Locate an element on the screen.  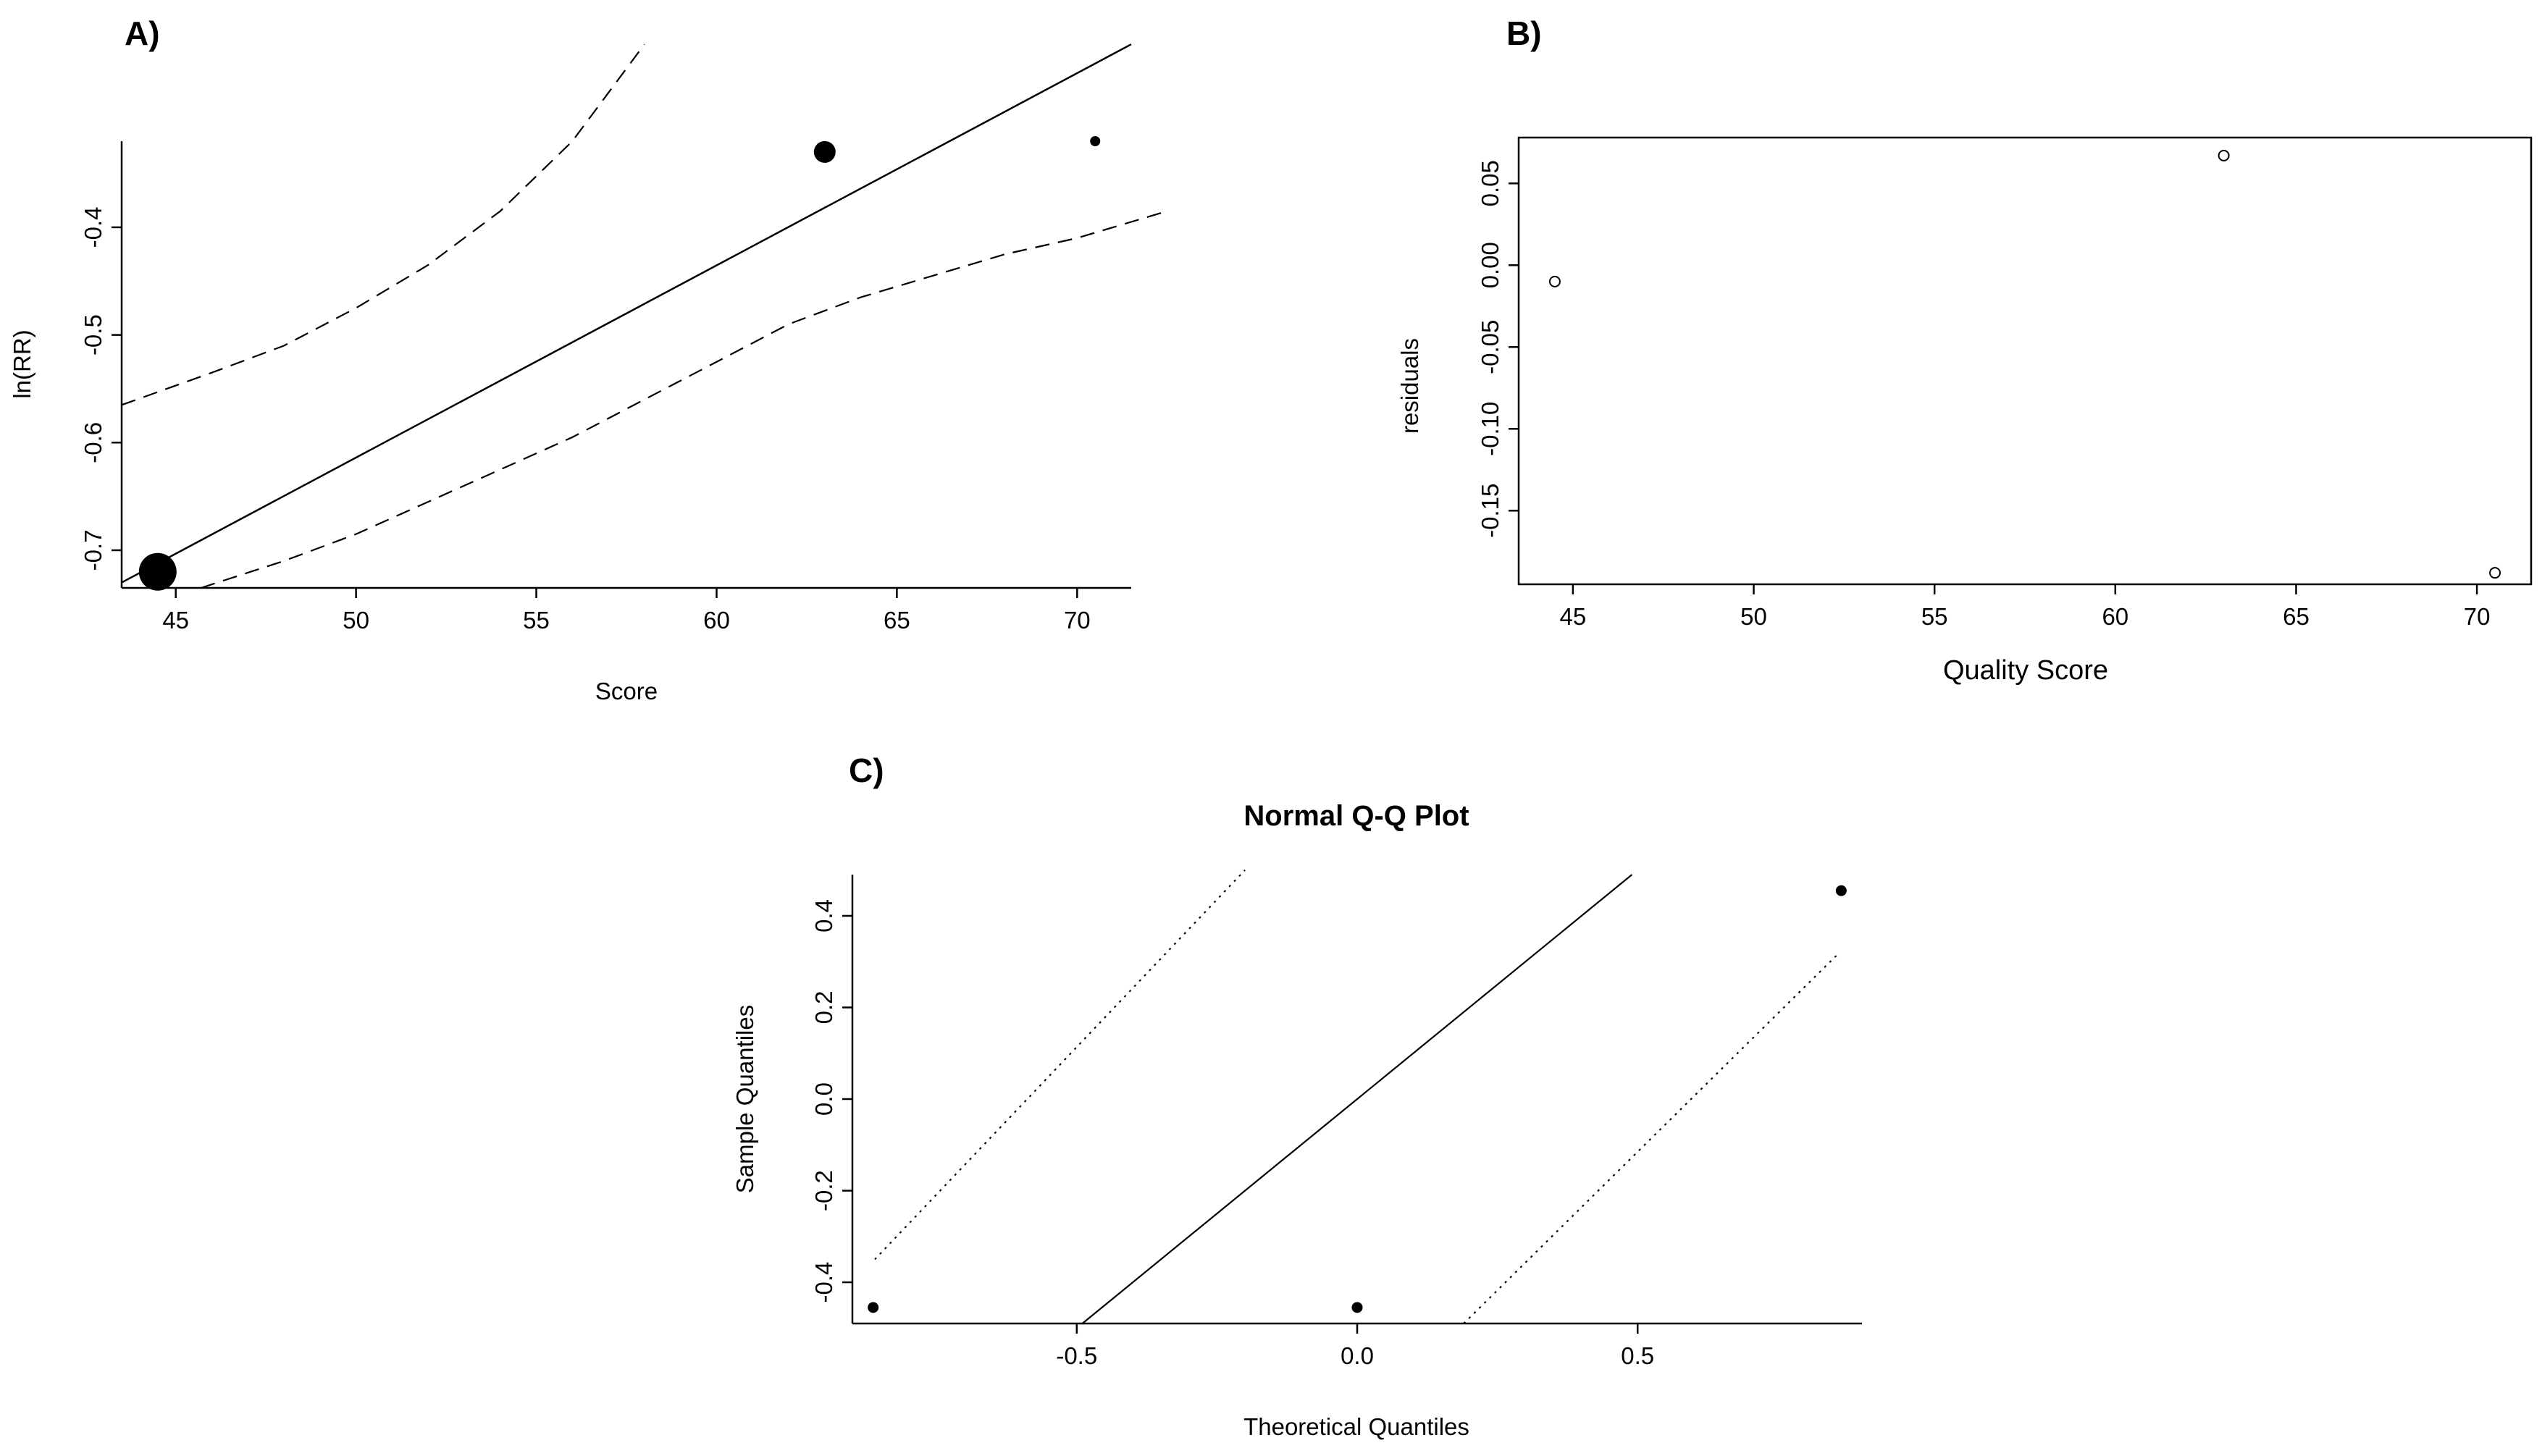
panel-c-x-ticks: -0.5 0.0 0.5 is located at coordinates (1355, 1347).